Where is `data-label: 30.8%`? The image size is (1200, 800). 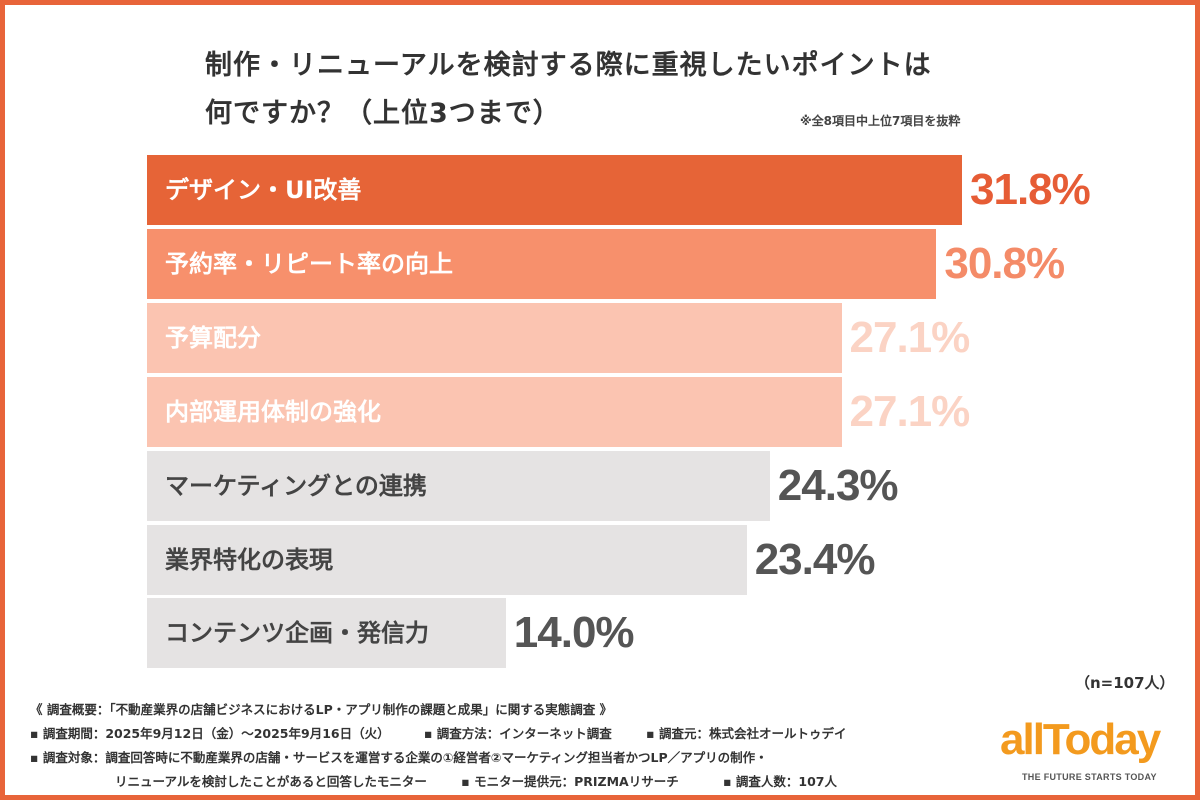 data-label: 30.8% is located at coordinates (1004, 263).